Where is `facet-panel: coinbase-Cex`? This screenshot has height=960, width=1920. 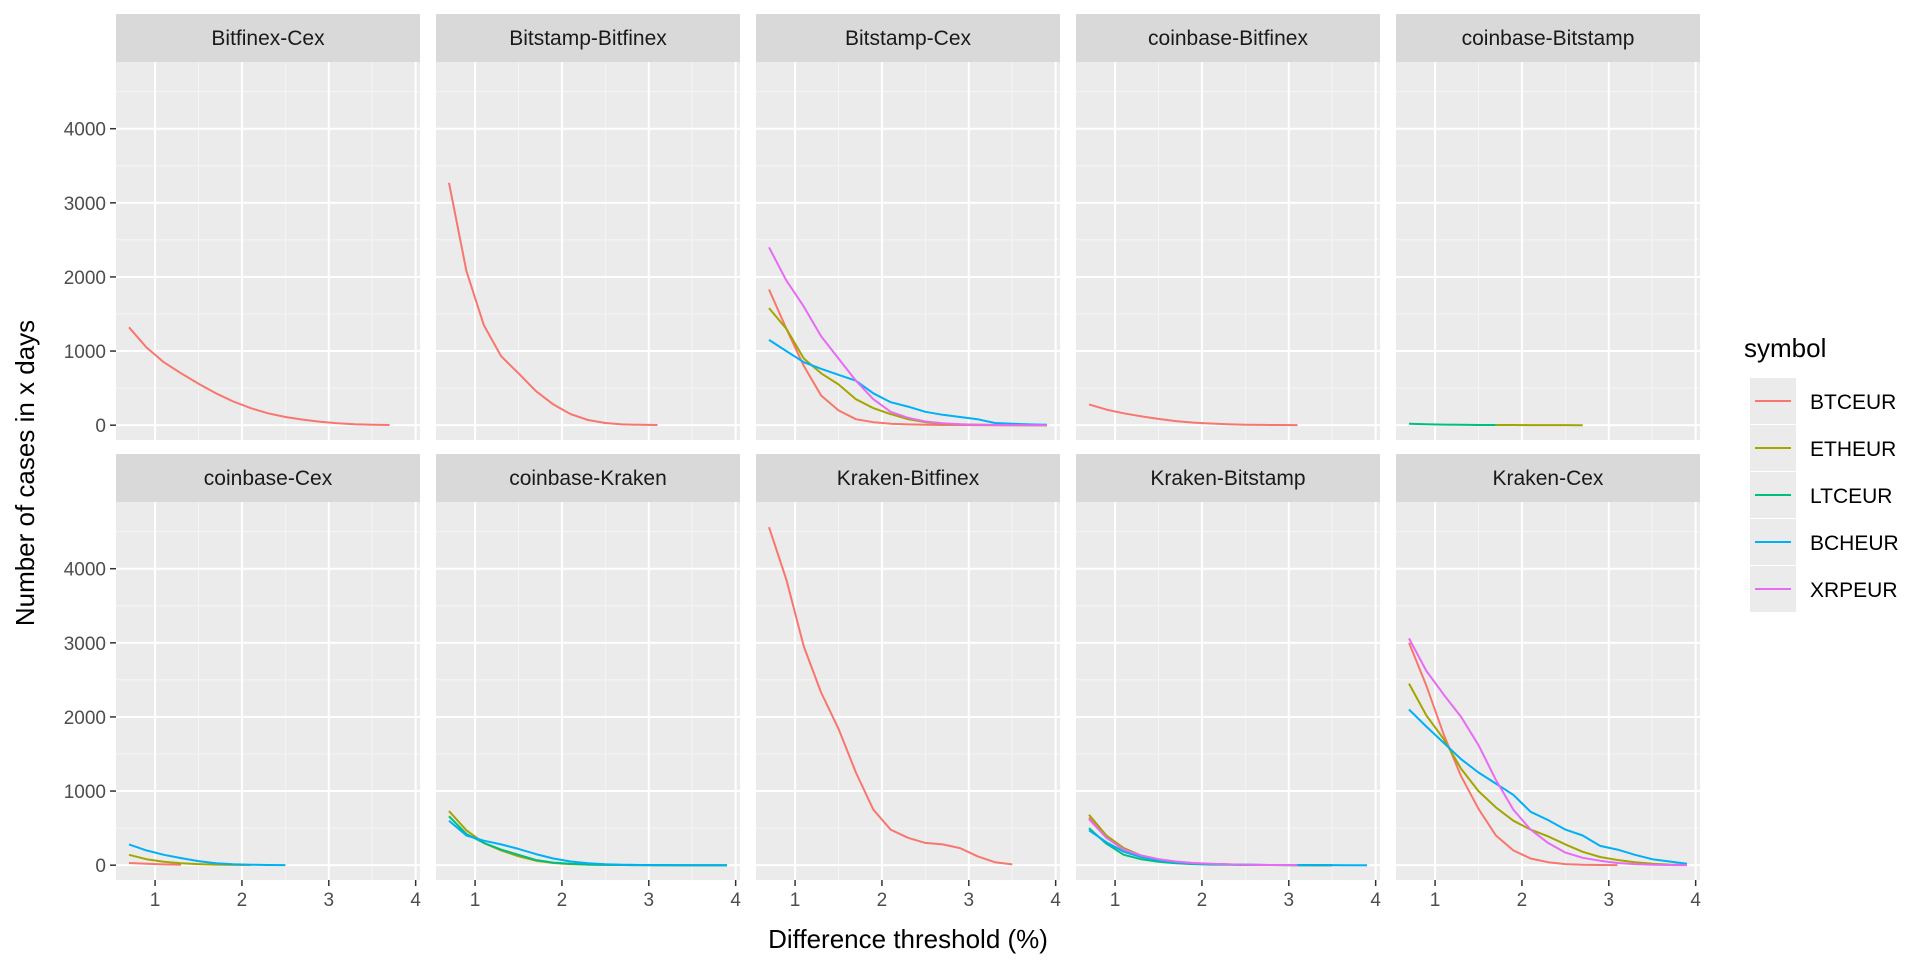
facet-panel: coinbase-Cex is located at coordinates (268, 667).